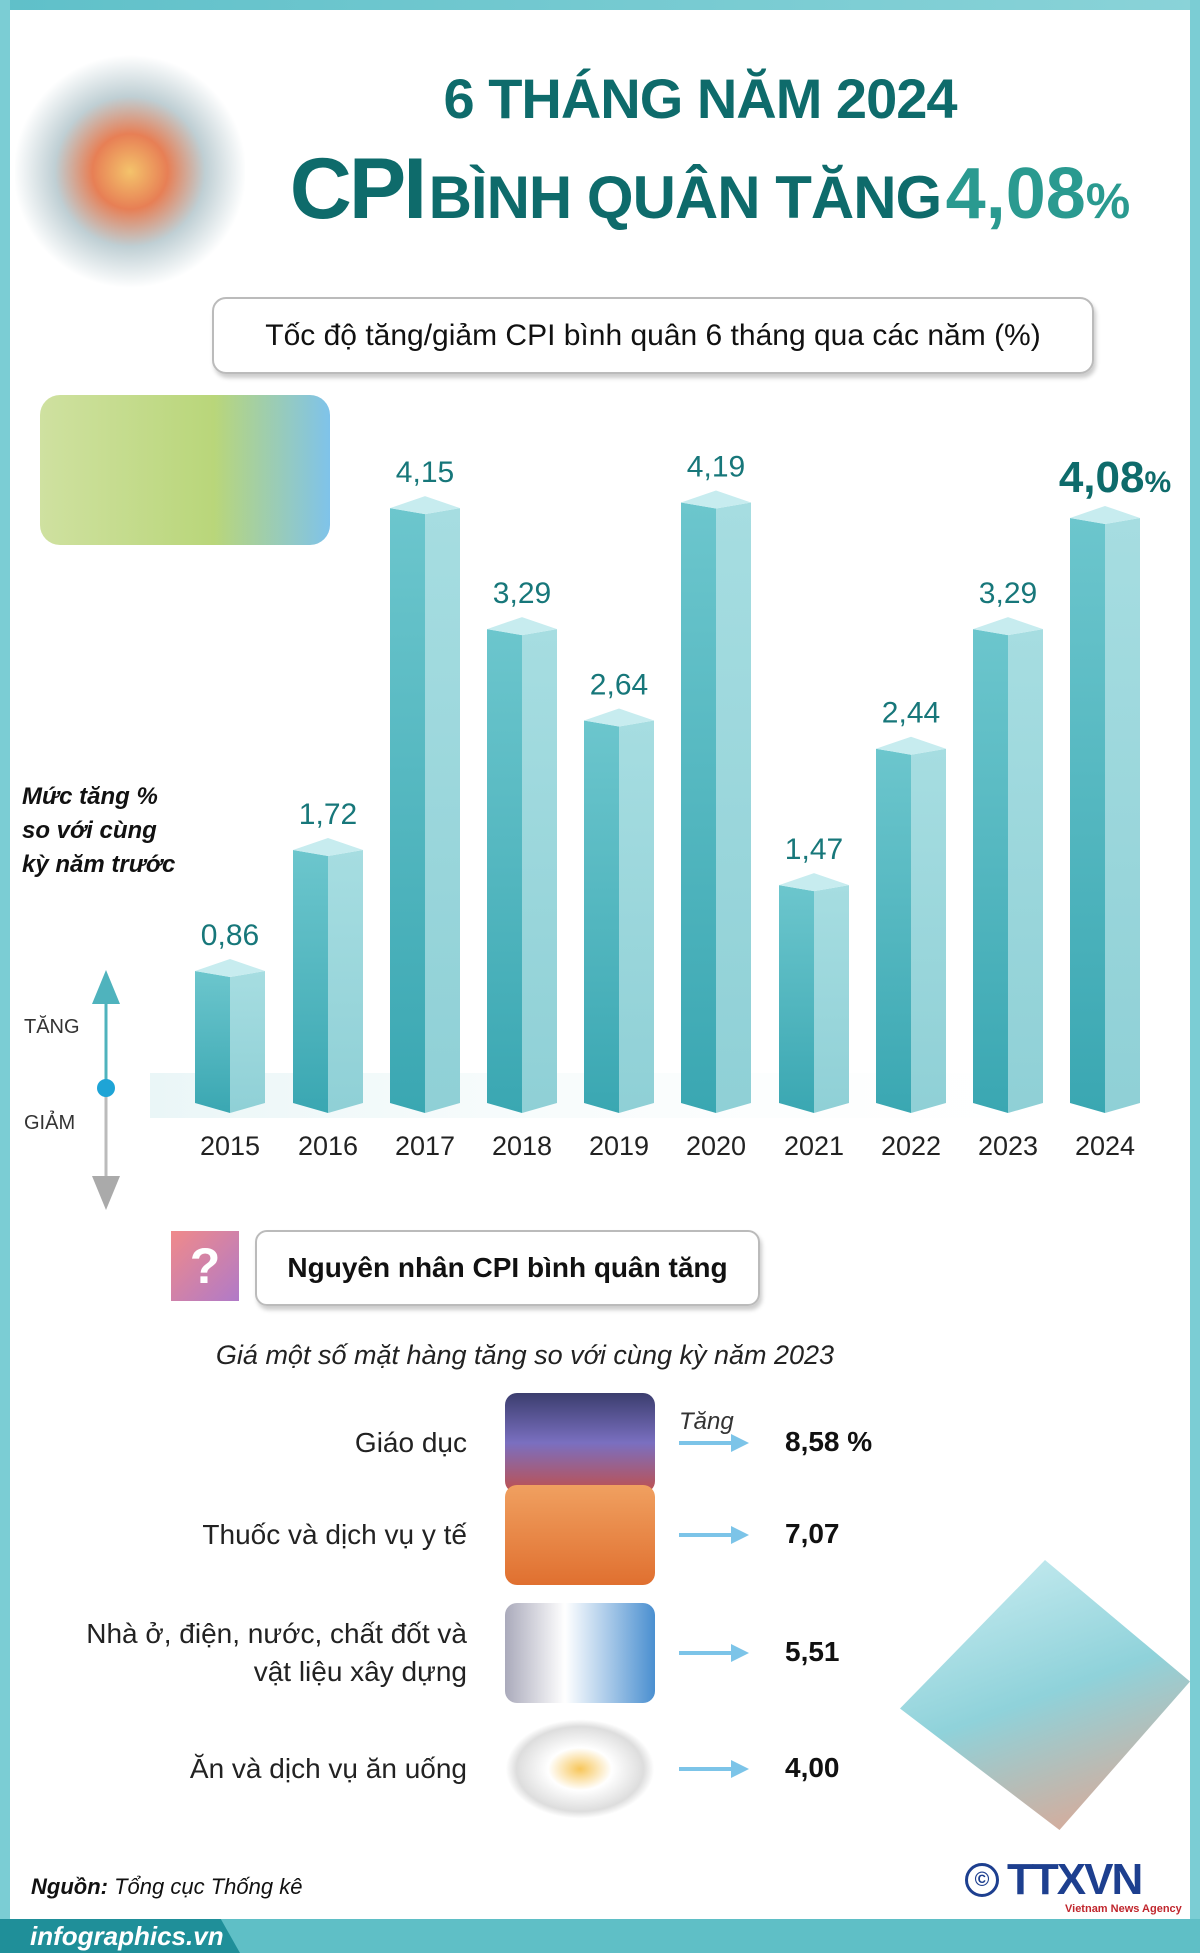 Image resolution: width=1200 pixels, height=1953 pixels. What do you see at coordinates (1045, 1695) in the screenshot?
I see `market-counter-illustration` at bounding box center [1045, 1695].